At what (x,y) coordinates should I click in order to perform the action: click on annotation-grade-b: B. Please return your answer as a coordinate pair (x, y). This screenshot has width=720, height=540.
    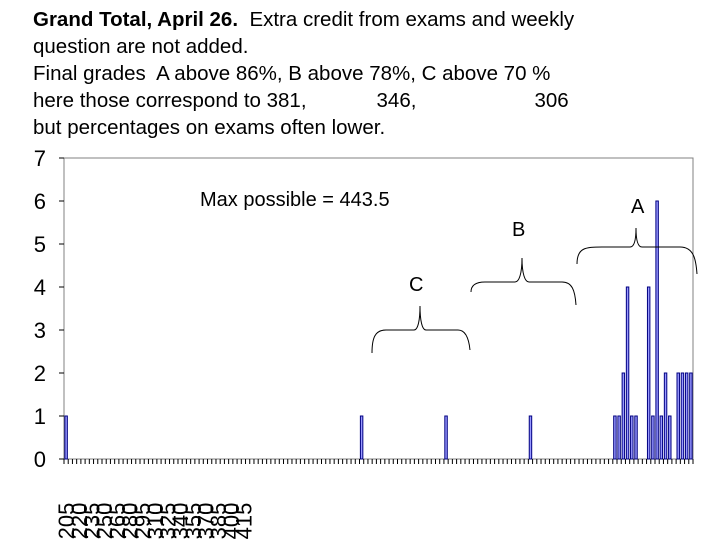
    Looking at the image, I should click on (518, 230).